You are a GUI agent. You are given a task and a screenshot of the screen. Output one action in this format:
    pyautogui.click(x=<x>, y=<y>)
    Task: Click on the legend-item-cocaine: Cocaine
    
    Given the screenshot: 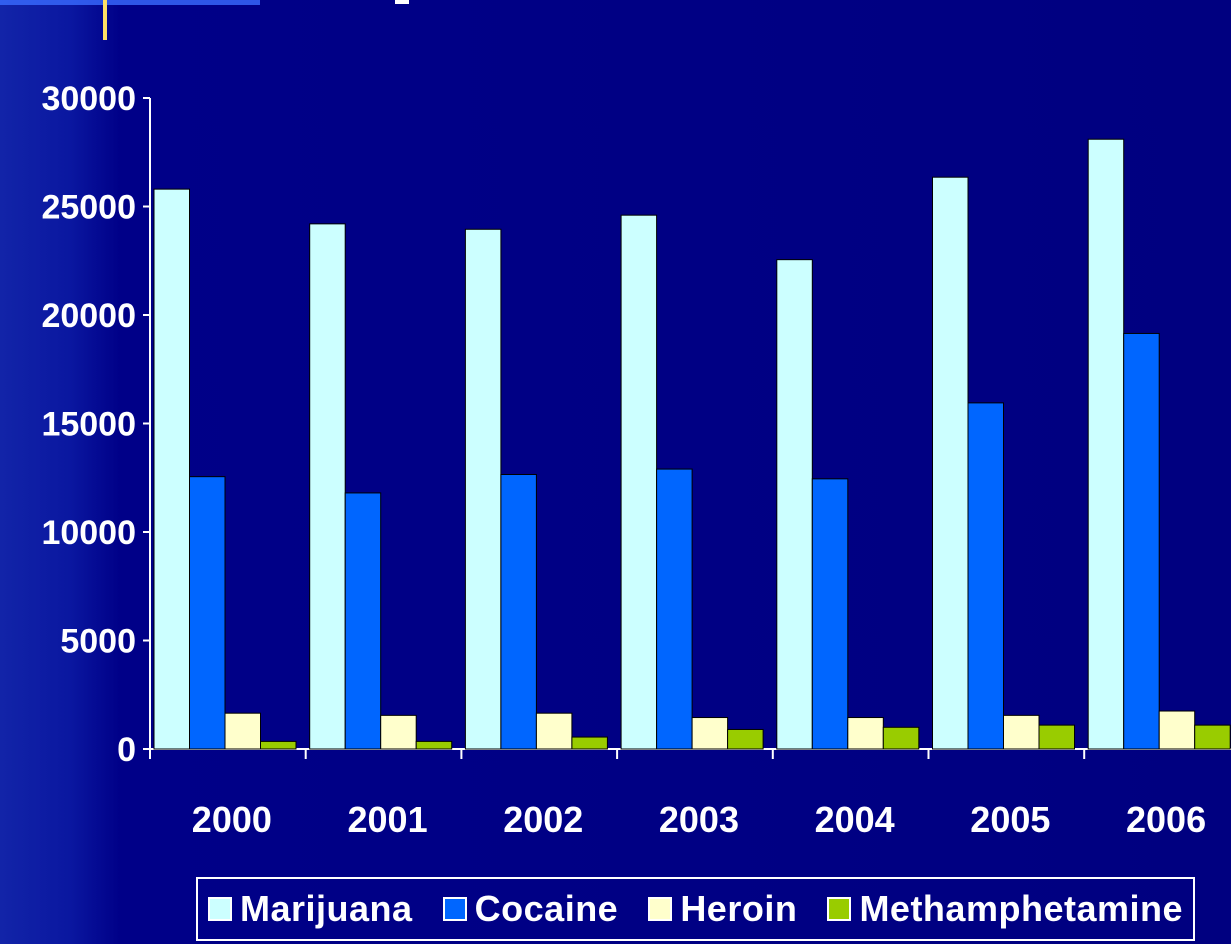 What is the action you would take?
    pyautogui.click(x=530, y=909)
    